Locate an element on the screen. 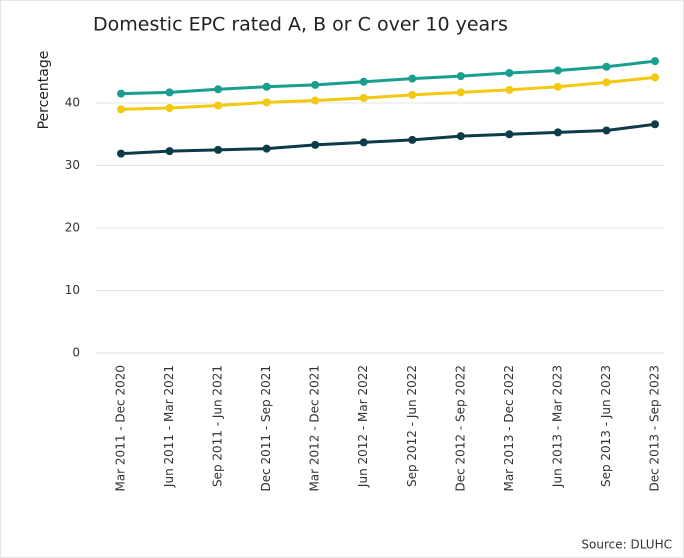 This screenshot has width=684, height=558. y-tick-label: 40 is located at coordinates (72, 103).